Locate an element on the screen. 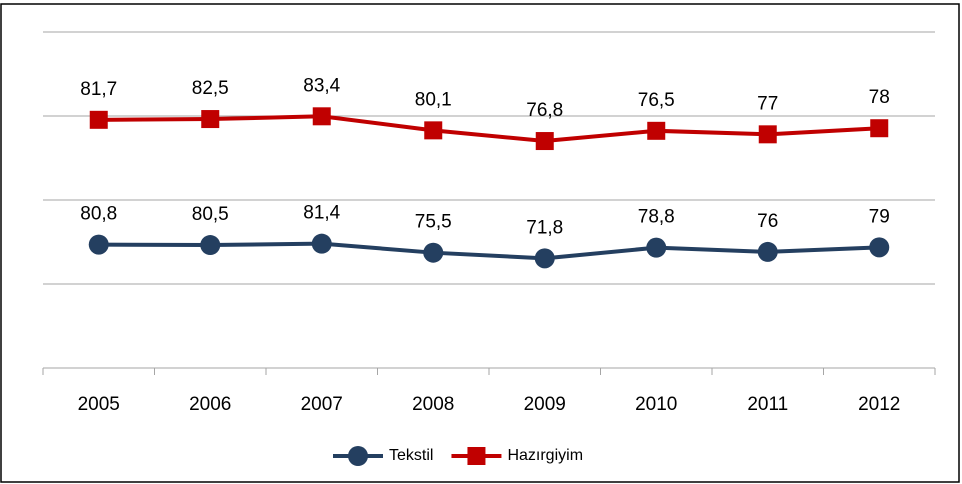 Image resolution: width=962 pixels, height=484 pixels. data-label: 71,8 is located at coordinates (544, 227).